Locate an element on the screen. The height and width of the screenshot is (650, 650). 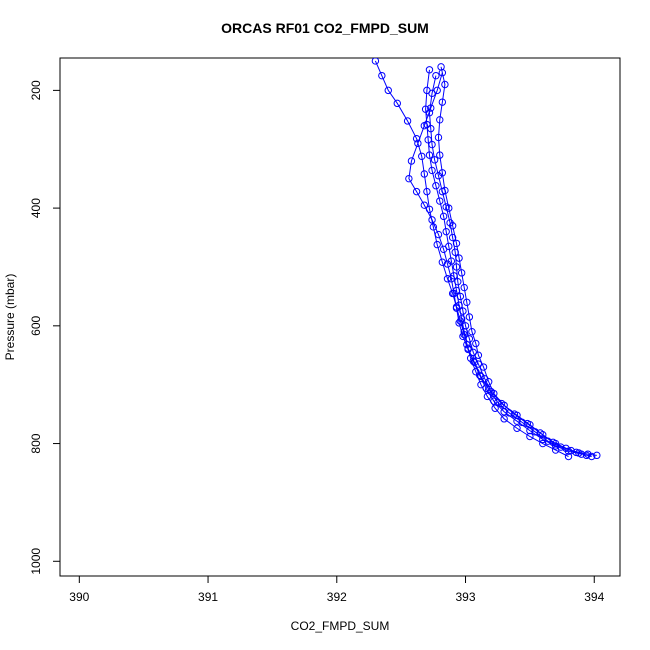
x-axis: 390 391 392 393 394 is located at coordinates (337, 590).